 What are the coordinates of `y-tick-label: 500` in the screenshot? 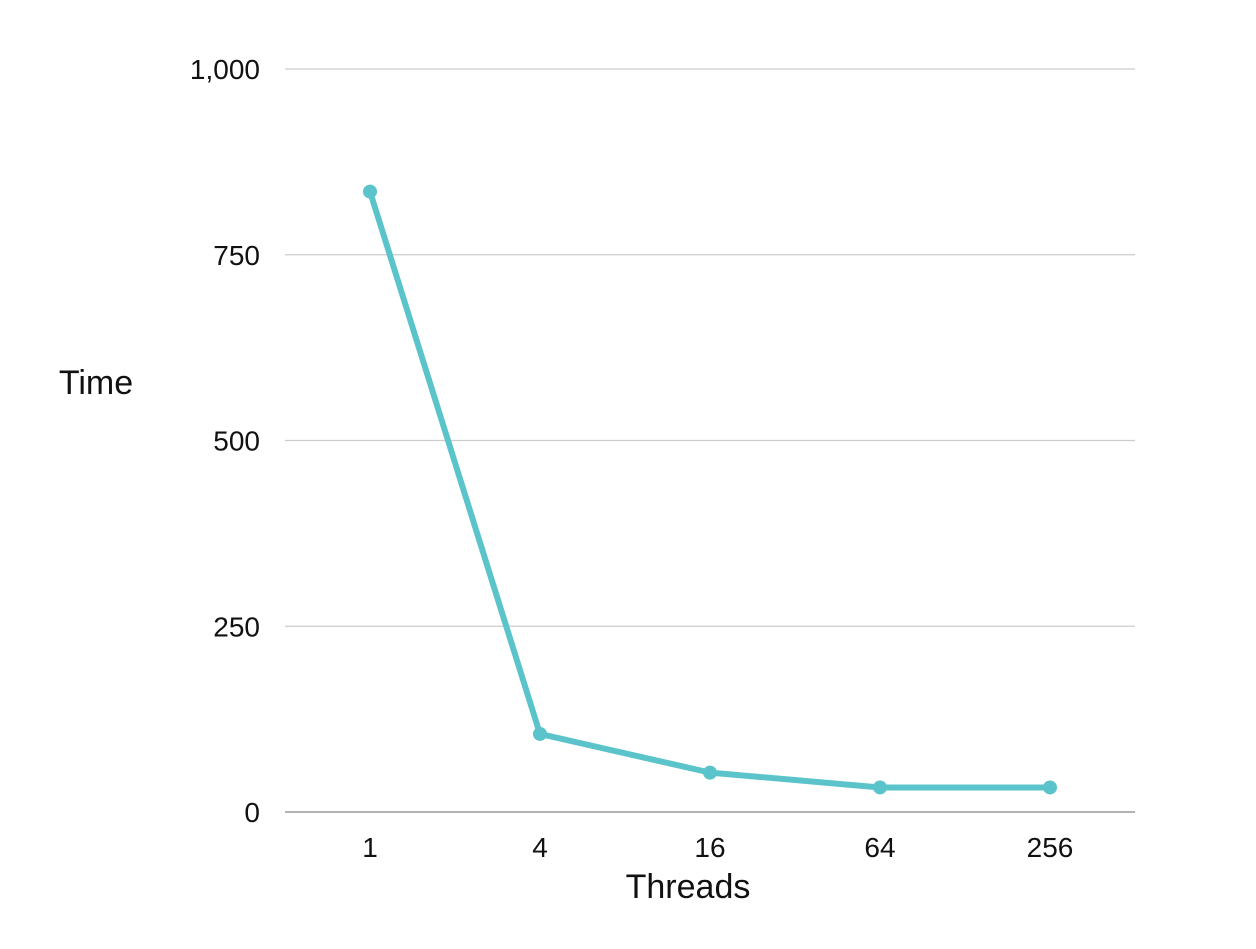 It's located at (236, 441).